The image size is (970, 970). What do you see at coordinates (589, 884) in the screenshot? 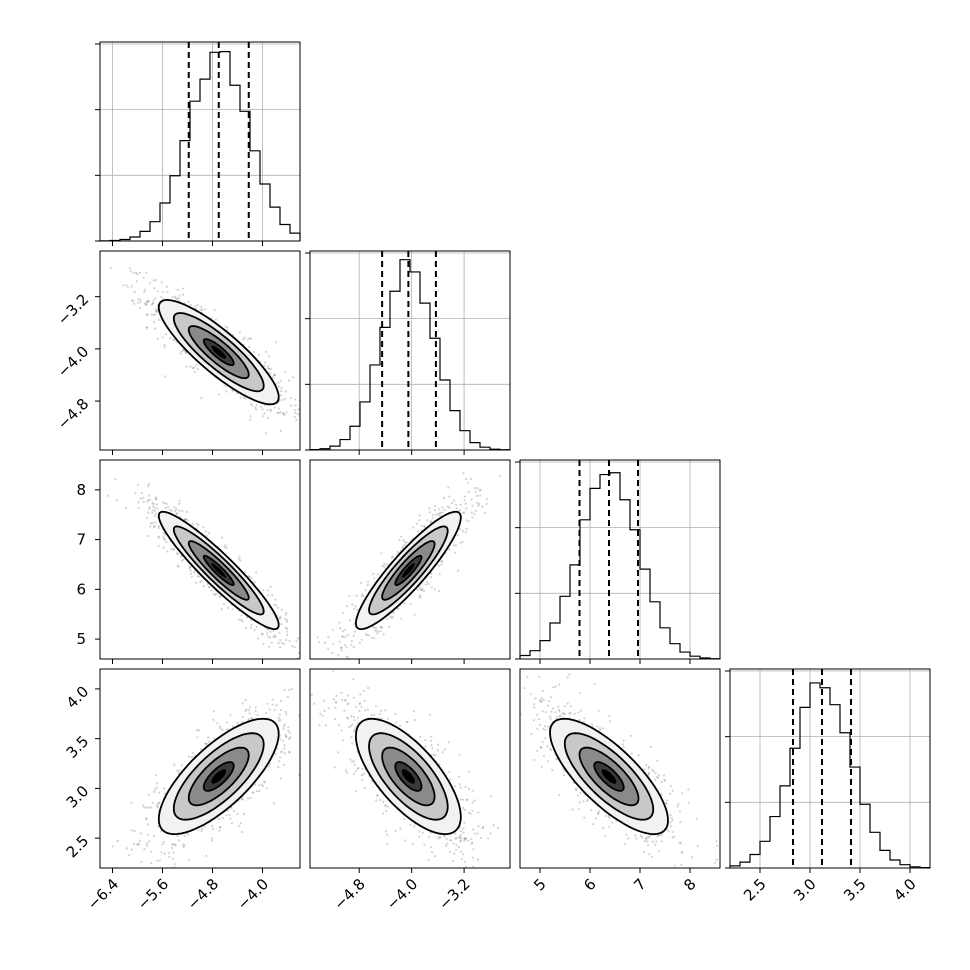
I see `xtick-label-2-1: 6` at bounding box center [589, 884].